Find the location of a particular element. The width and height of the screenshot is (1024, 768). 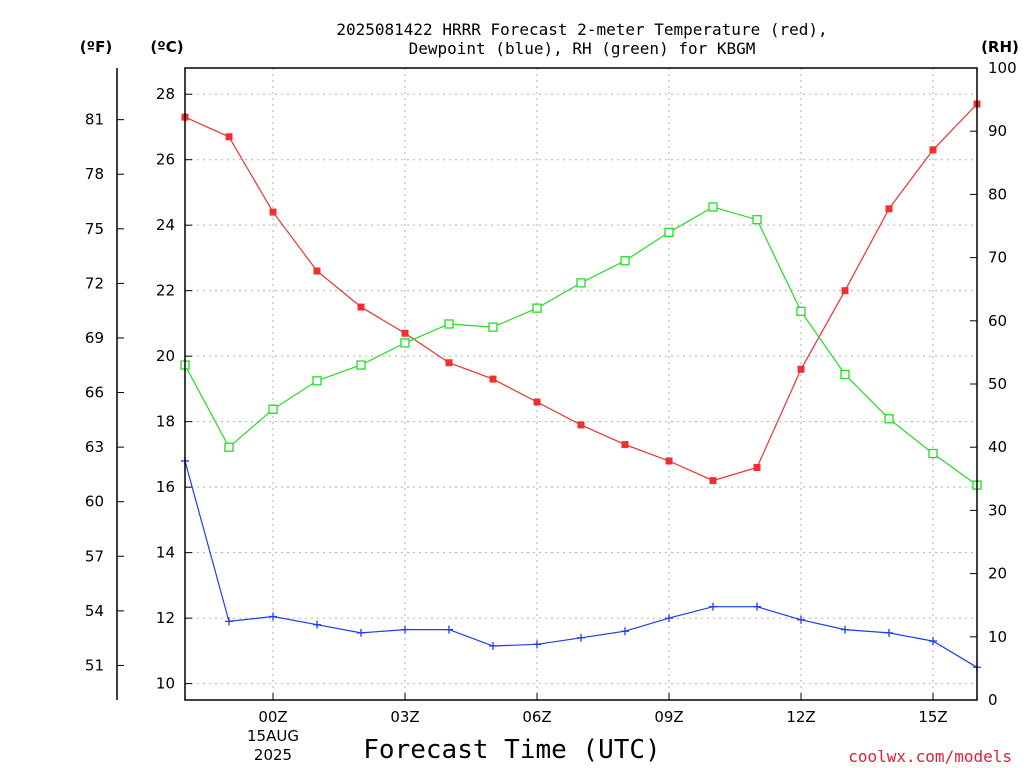

celsius-tick-label: 18 is located at coordinates (165, 422).